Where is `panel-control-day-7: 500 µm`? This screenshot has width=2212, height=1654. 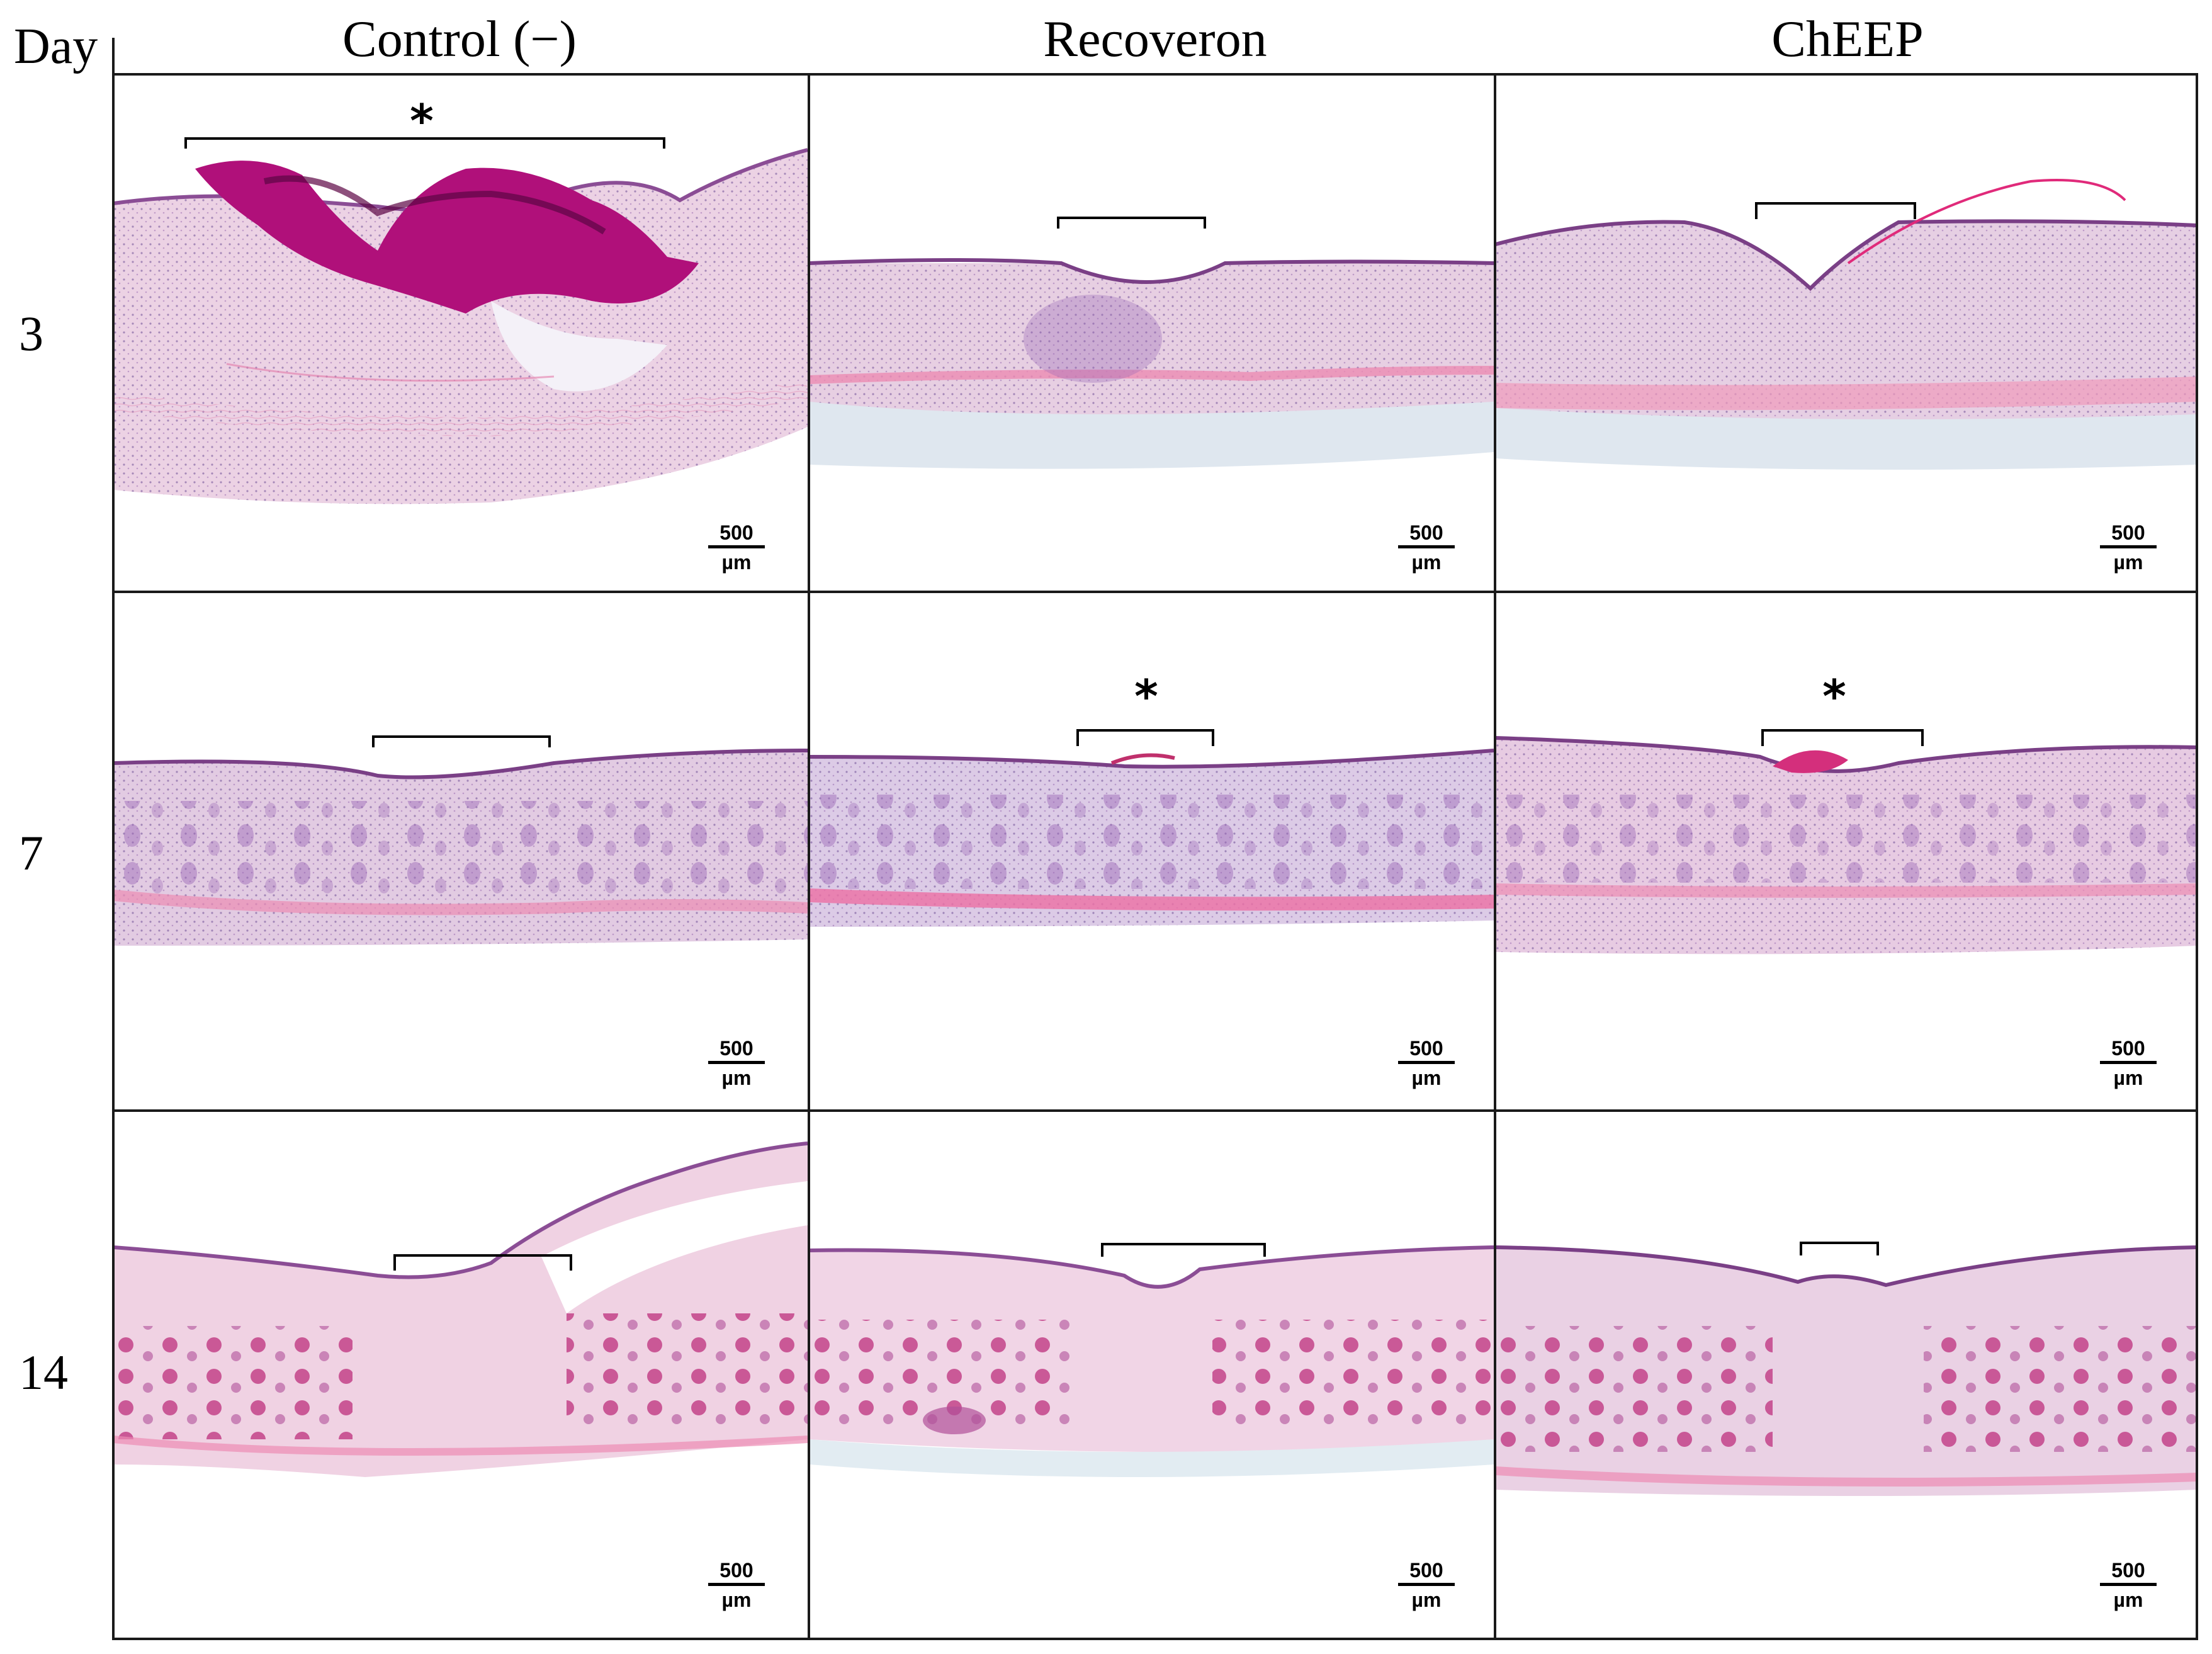
panel-control-day-7: 500 µm is located at coordinates (460, 851).